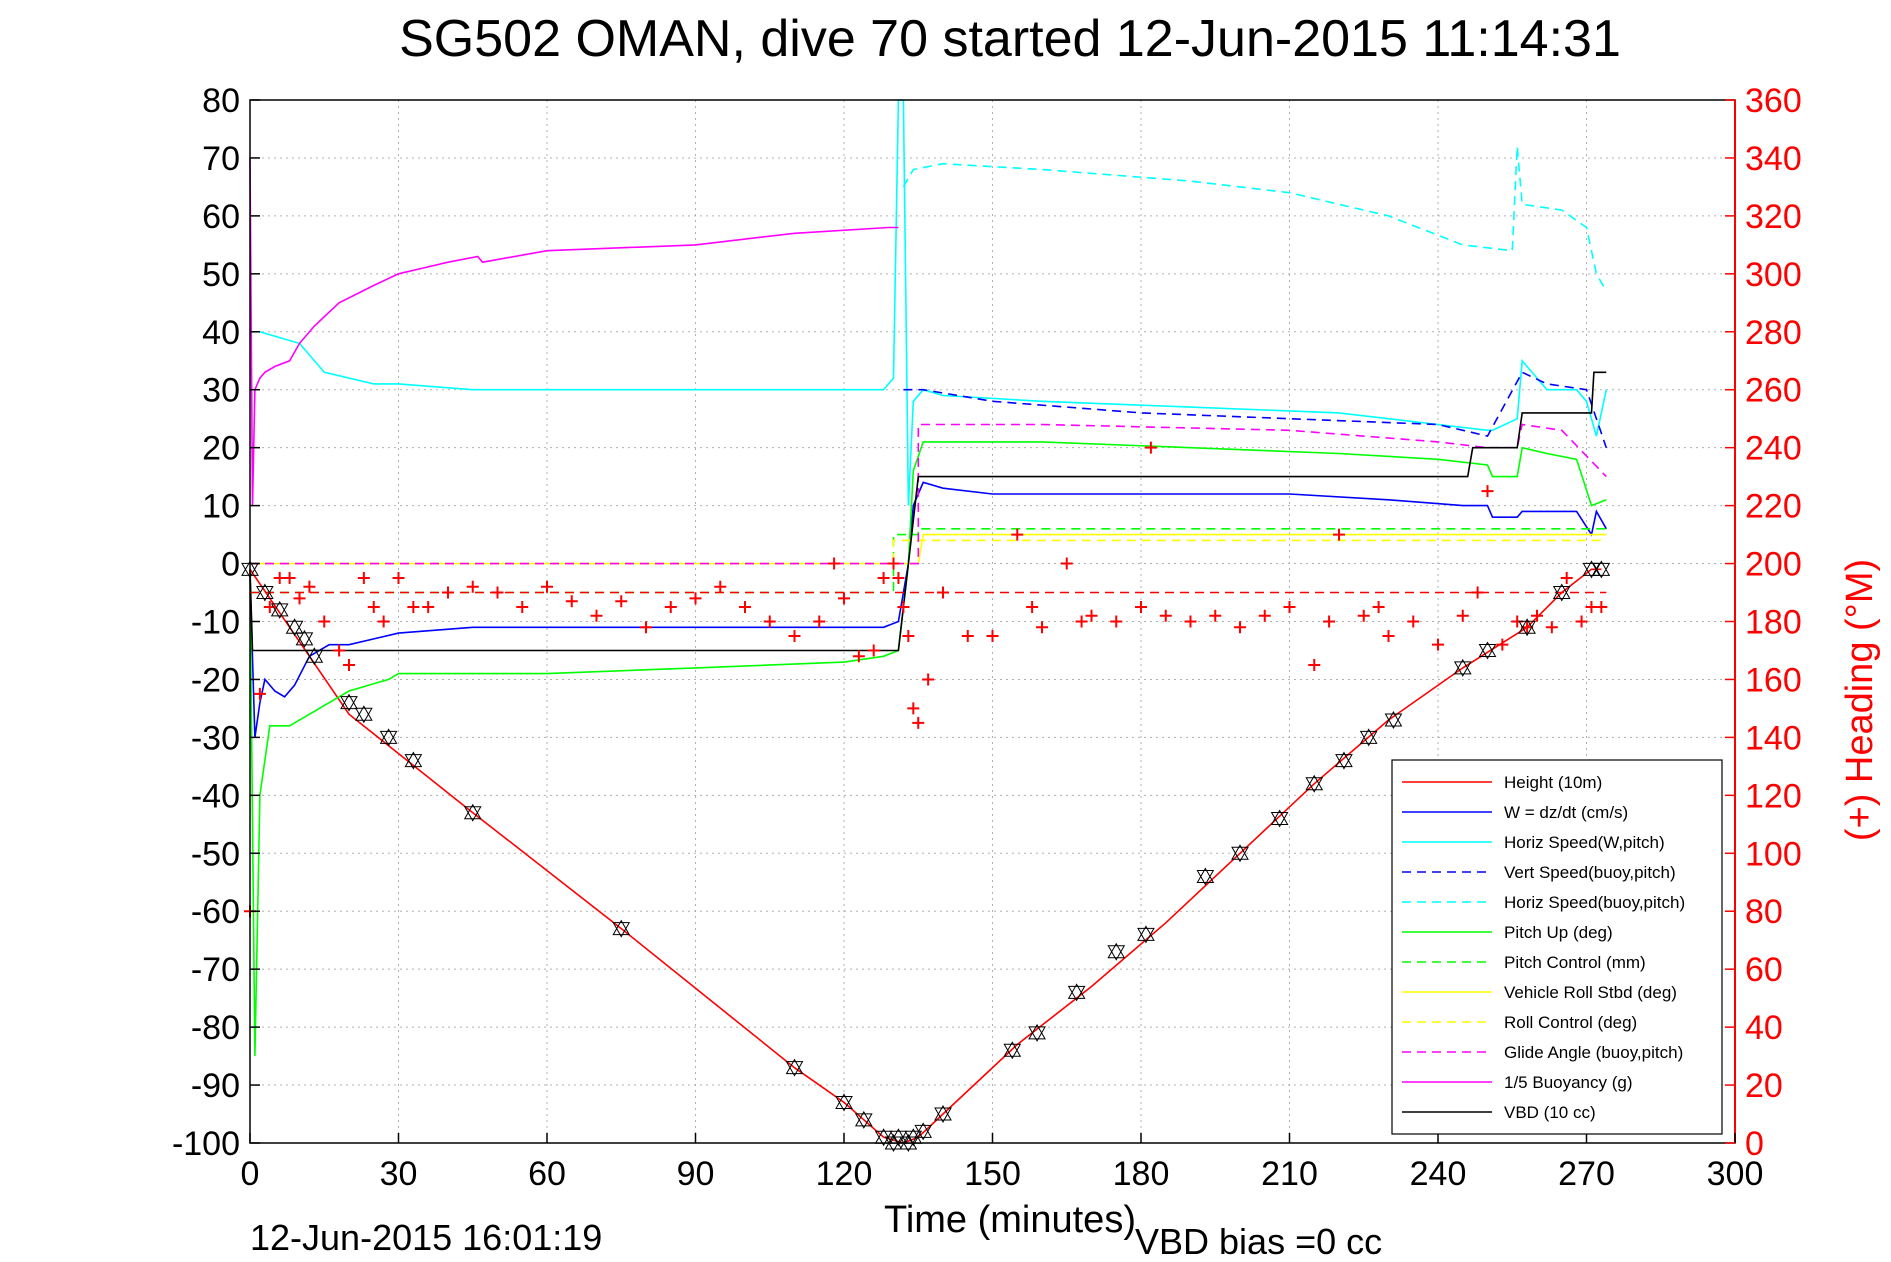  Describe the element at coordinates (1575, 962) in the screenshot. I see `legend-label: Pitch Control (mm)` at that location.